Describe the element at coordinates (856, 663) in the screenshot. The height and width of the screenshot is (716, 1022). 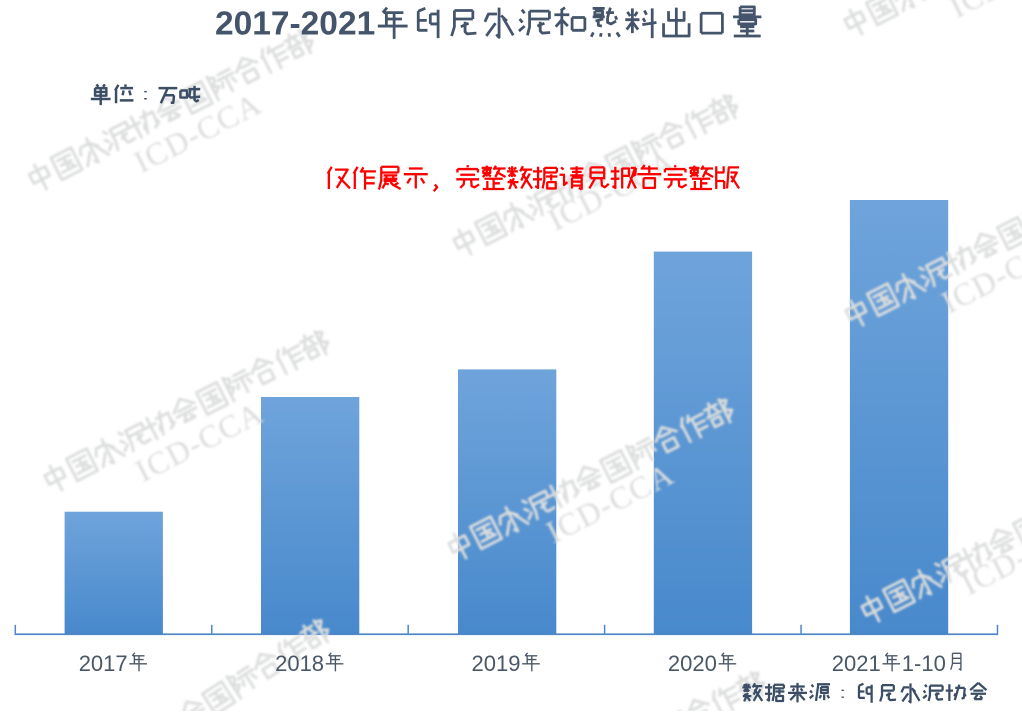
I see `svg-text: 2021` at that location.